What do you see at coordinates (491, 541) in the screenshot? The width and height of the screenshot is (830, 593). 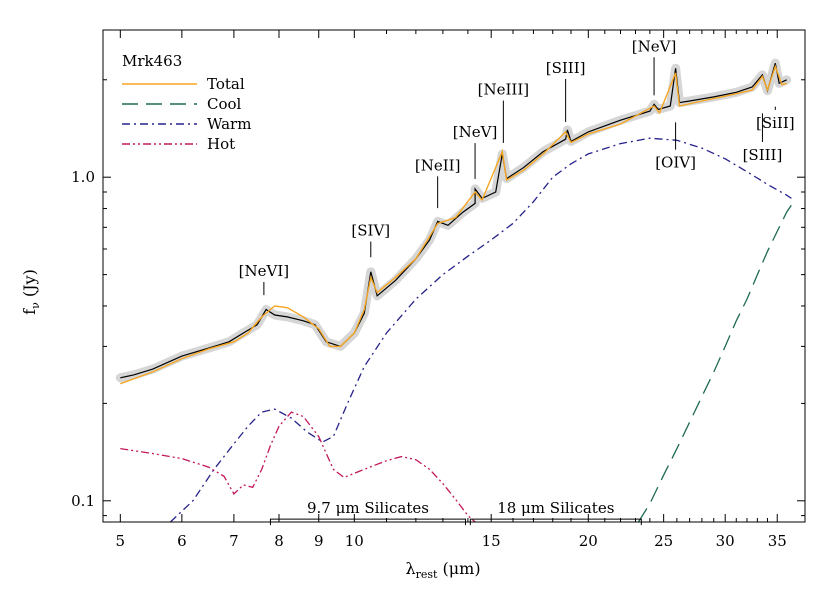 I see `x-tick-label-15: 15` at bounding box center [491, 541].